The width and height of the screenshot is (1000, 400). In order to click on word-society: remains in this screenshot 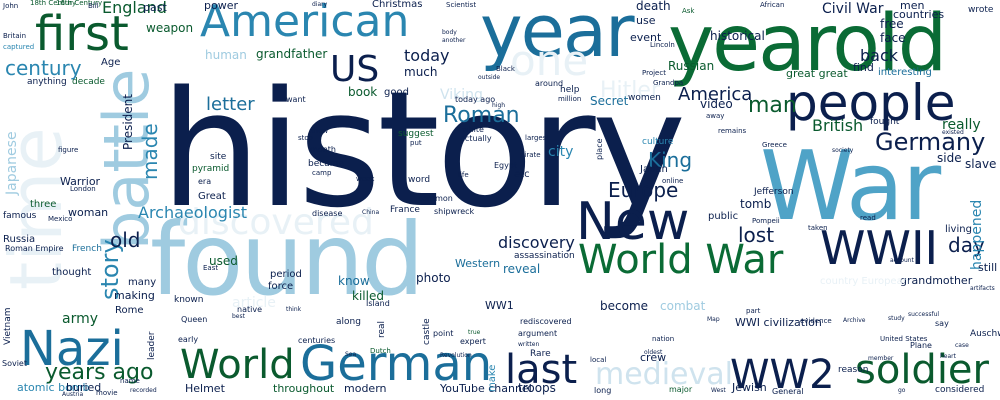, I will do `click(732, 131)`.